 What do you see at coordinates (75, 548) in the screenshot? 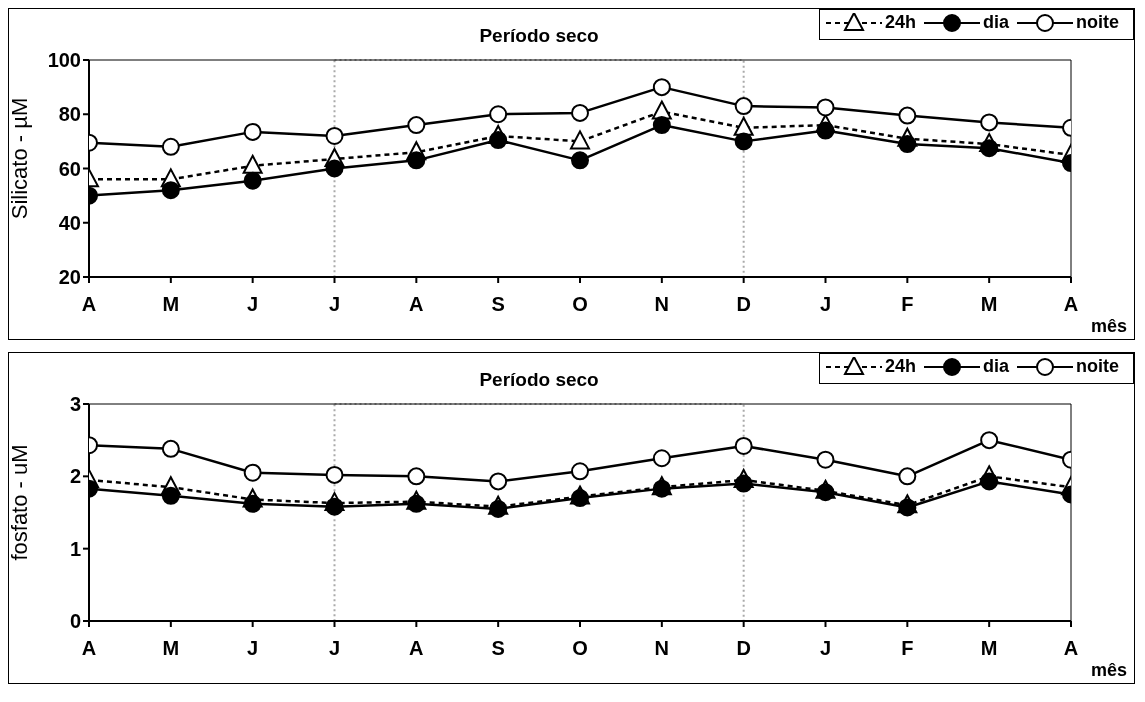
I see `y-tick-label: 1` at bounding box center [75, 548].